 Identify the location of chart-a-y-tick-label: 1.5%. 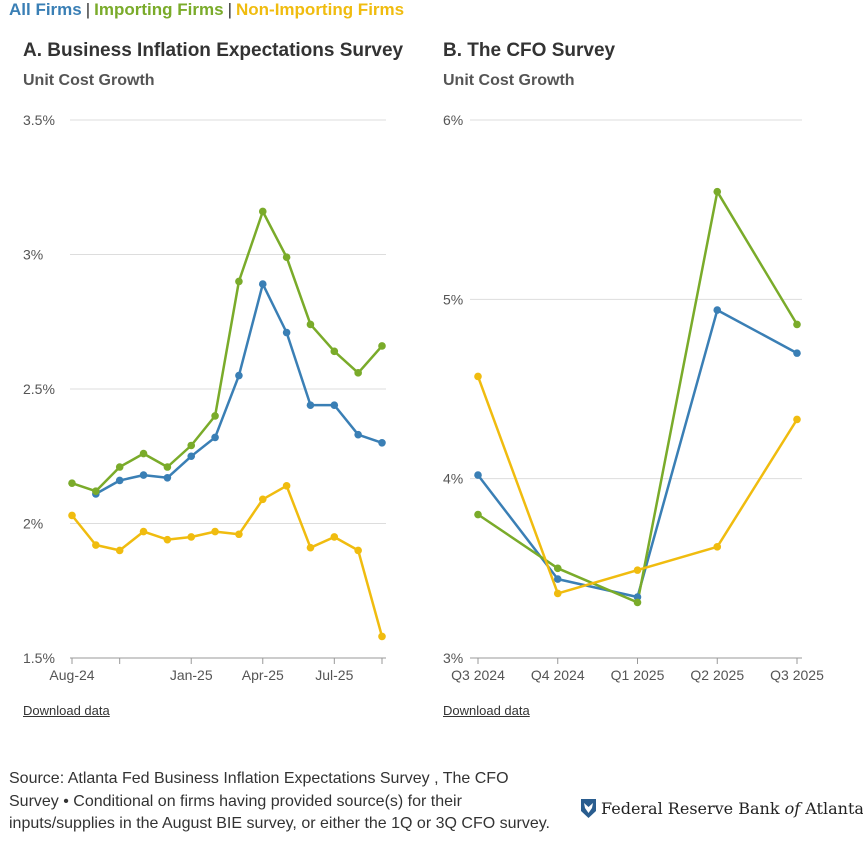
(39, 658).